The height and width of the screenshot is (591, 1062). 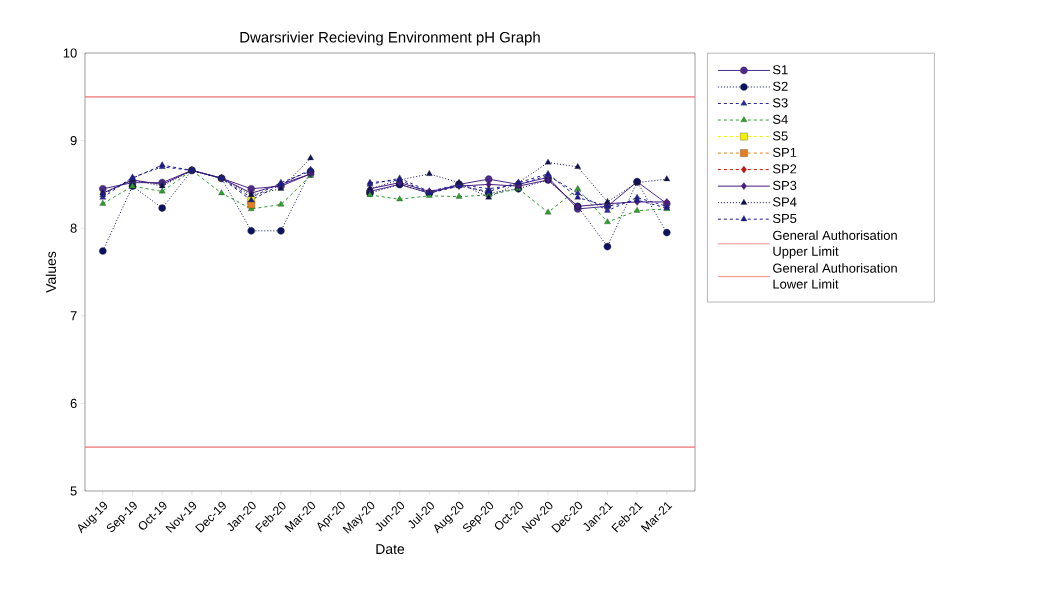 I want to click on x-axis-title: Date, so click(x=390, y=549).